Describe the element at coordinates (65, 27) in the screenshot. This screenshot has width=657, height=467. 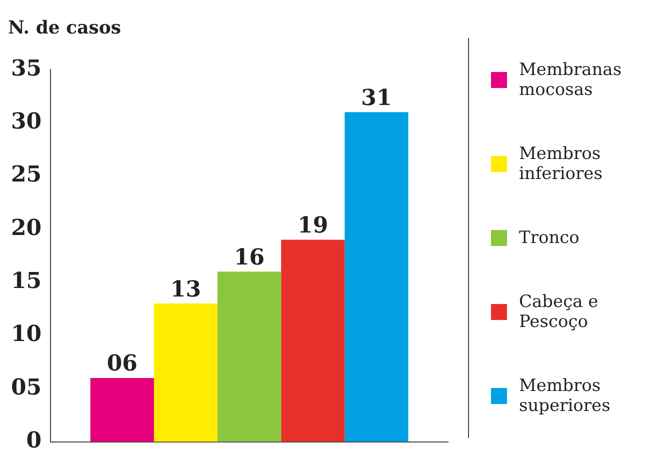
I see `y-axis-title: N. de casos` at that location.